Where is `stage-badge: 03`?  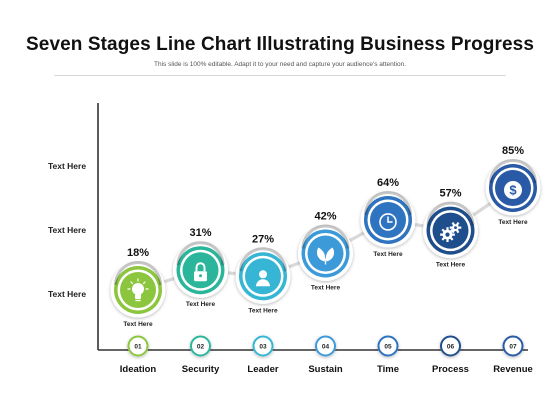 stage-badge: 03 is located at coordinates (263, 346).